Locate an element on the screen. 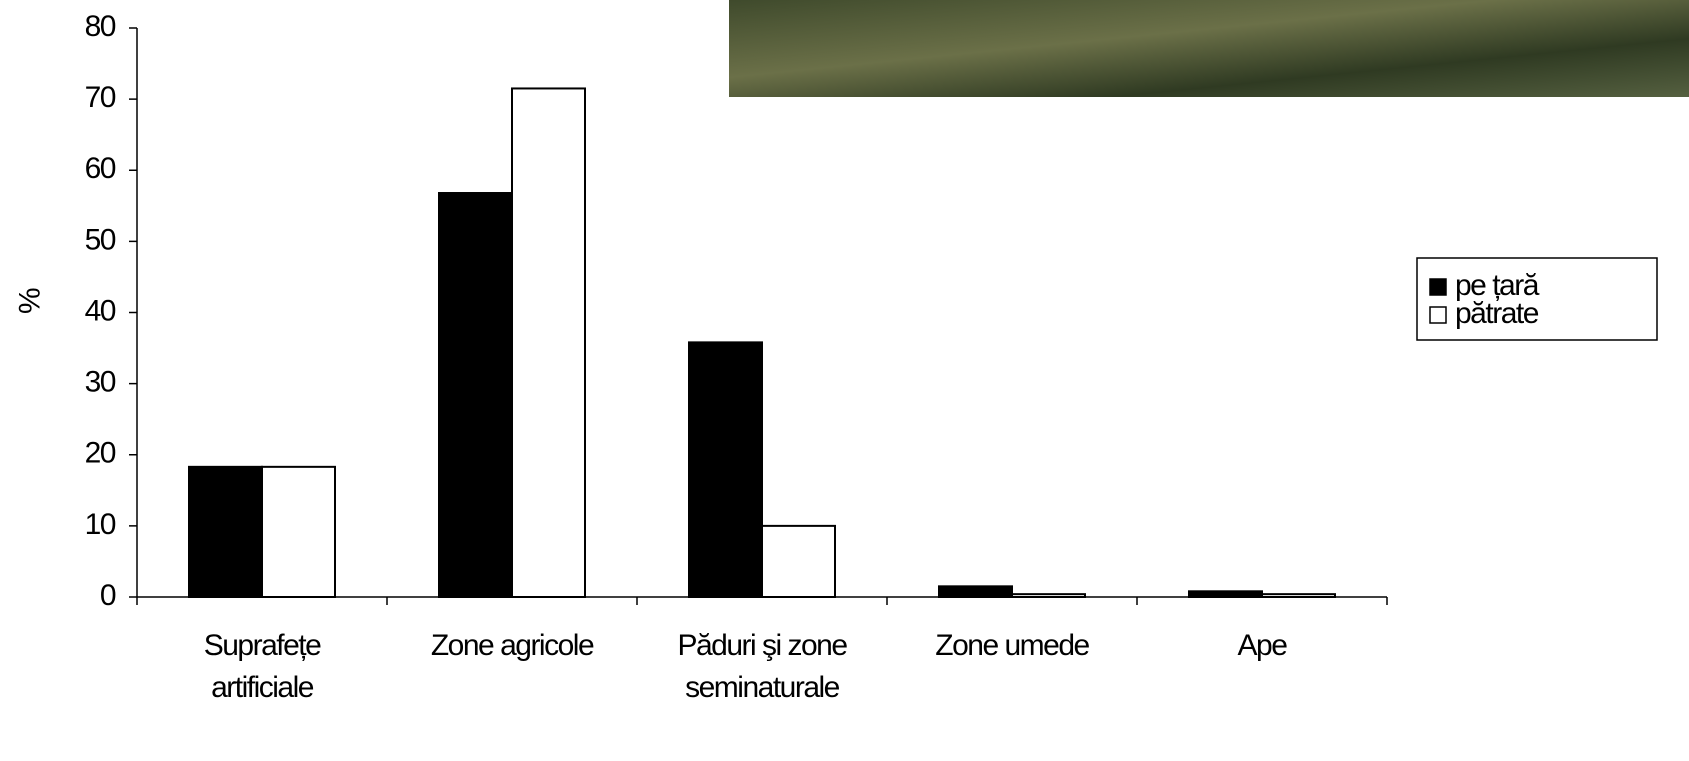  y-axis-label: % is located at coordinates (28, 300).